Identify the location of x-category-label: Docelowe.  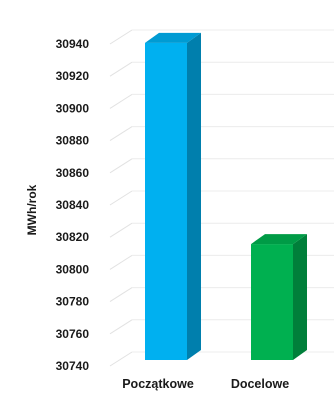
(260, 384).